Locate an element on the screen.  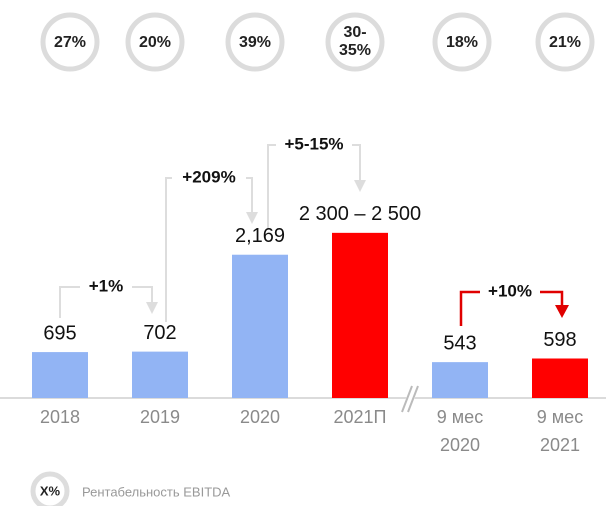
legend: X% Рентабельность EBITDA is located at coordinates (130, 488).